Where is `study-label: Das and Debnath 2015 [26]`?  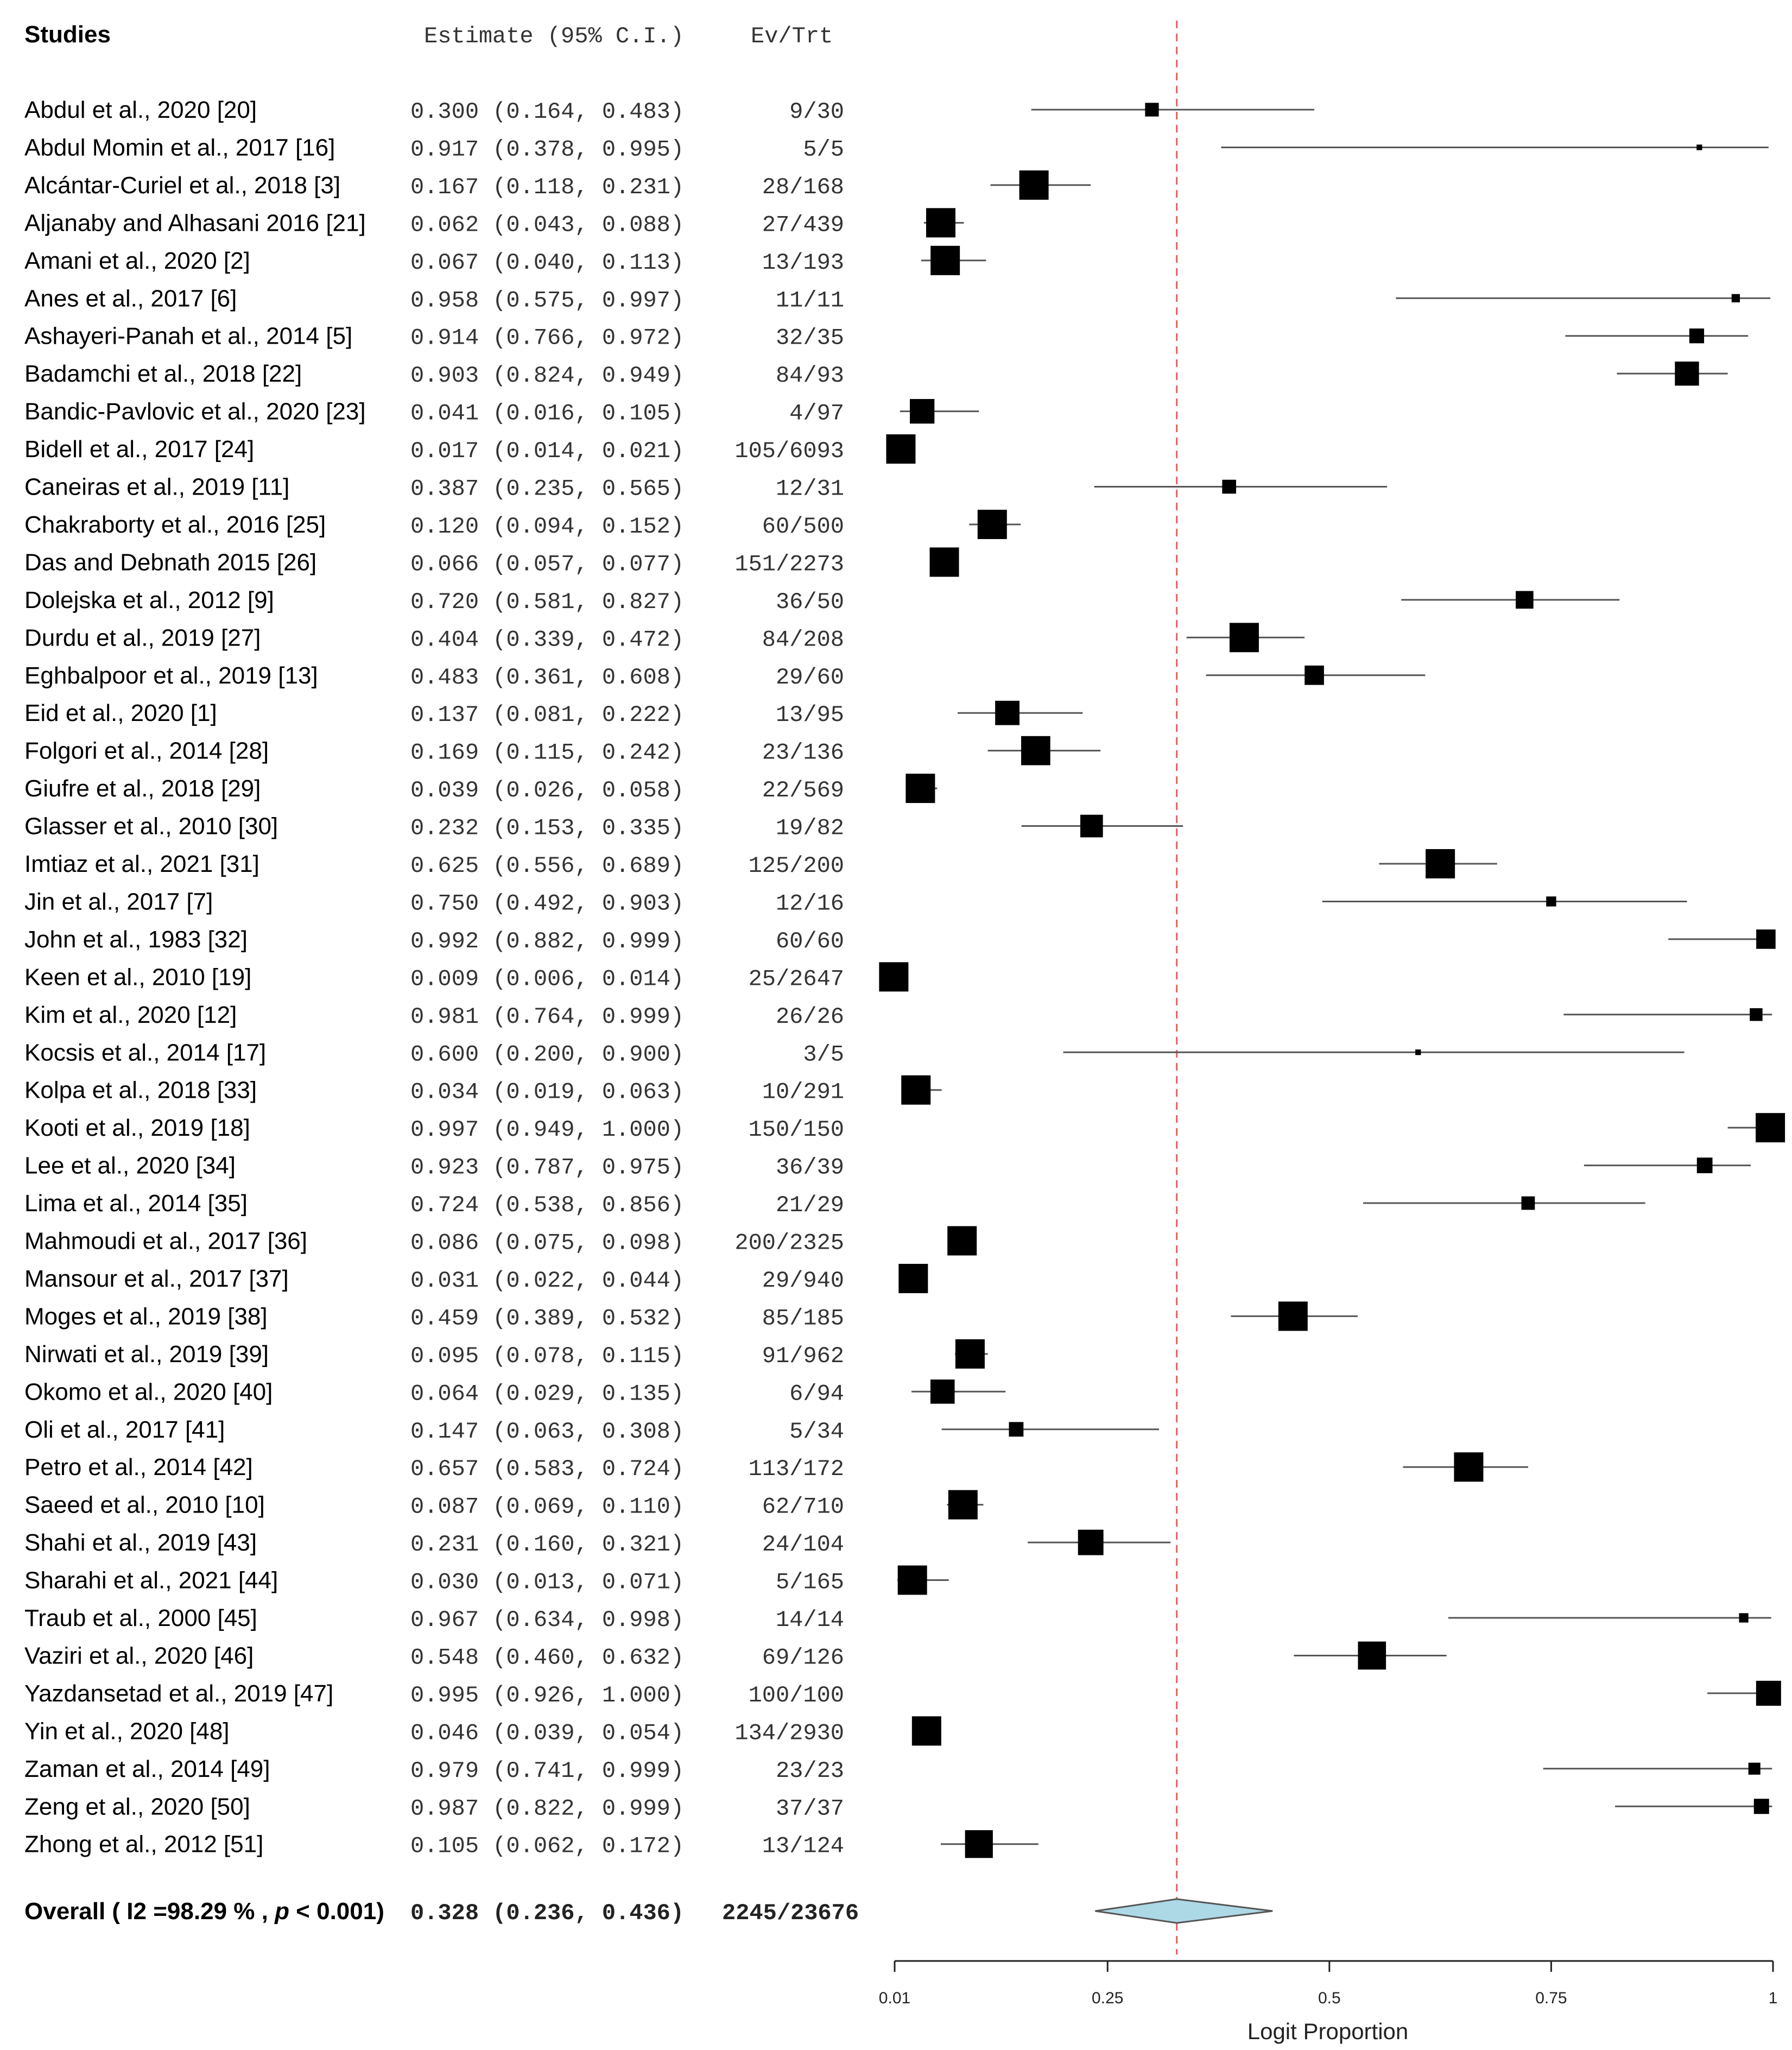
study-label: Das and Debnath 2015 [26] is located at coordinates (170, 562).